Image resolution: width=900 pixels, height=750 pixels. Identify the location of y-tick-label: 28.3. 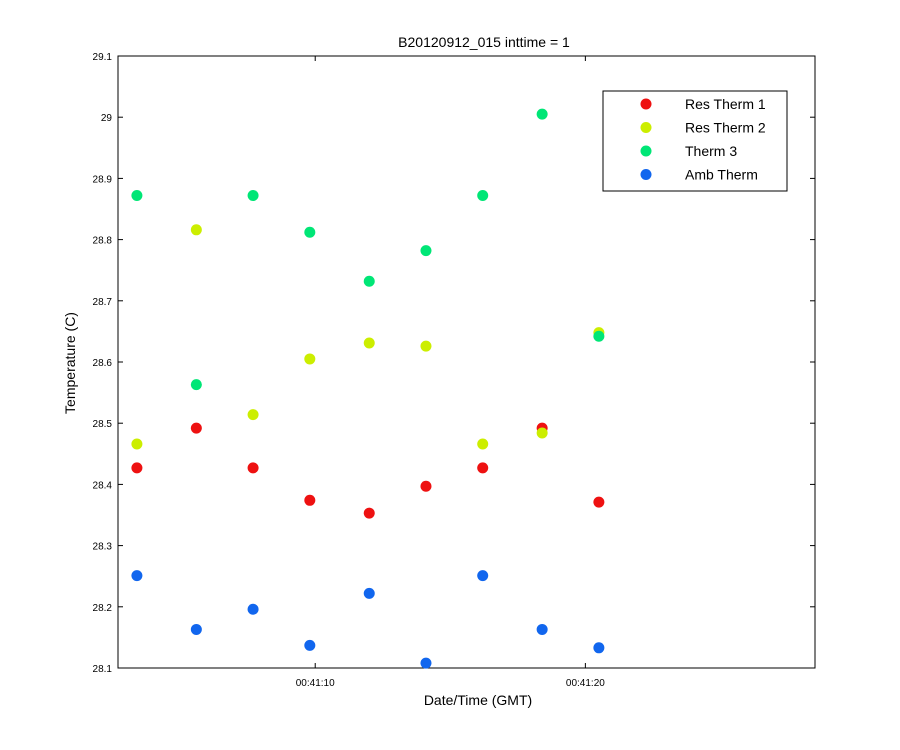
(103, 547).